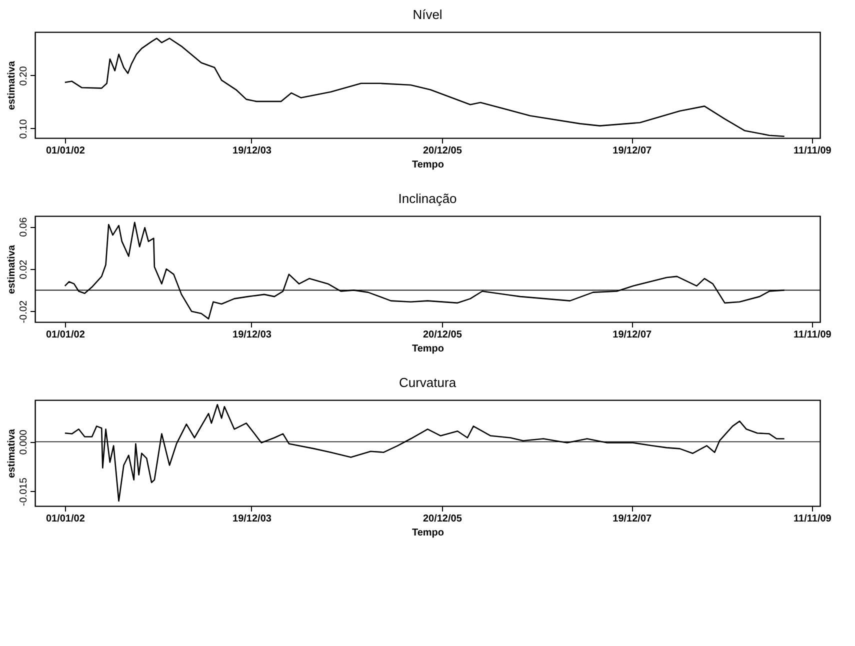  What do you see at coordinates (427, 382) in the screenshot?
I see `chart-title: Curvatura` at bounding box center [427, 382].